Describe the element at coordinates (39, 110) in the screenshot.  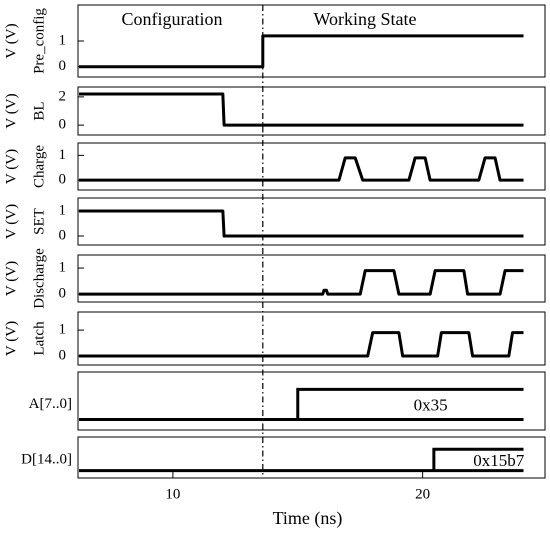
I see `signal-label: BL` at that location.